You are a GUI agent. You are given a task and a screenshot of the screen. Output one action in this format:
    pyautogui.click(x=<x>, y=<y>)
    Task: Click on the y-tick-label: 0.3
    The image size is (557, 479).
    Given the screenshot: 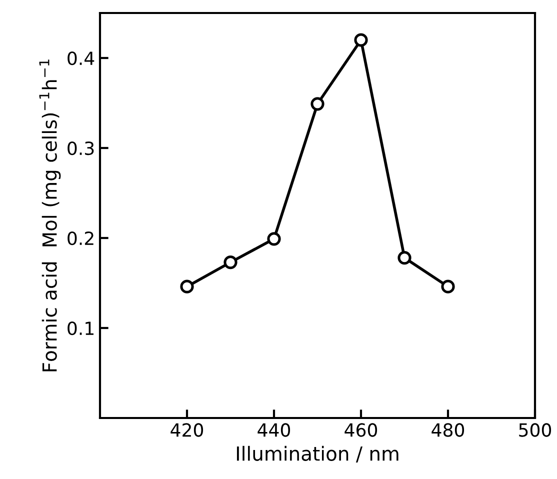 What is the action you would take?
    pyautogui.click(x=81, y=148)
    